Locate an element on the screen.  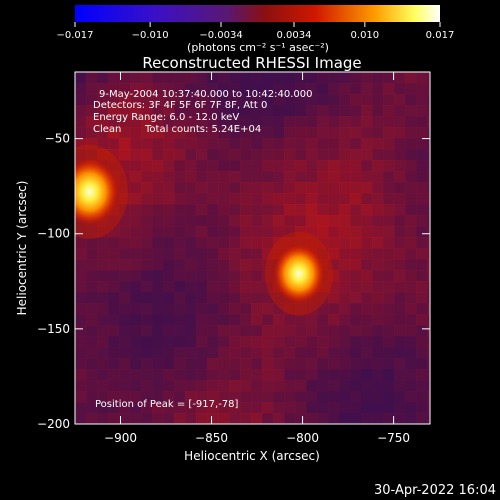
y-tick-label: −150 is located at coordinates (53, 329).